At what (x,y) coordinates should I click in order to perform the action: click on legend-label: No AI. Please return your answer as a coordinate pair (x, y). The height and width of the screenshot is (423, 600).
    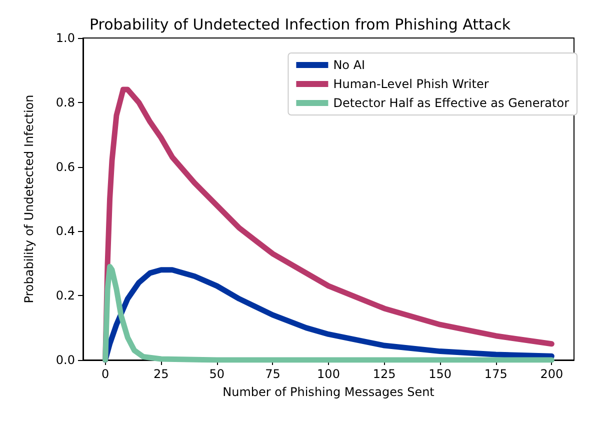
    Looking at the image, I should click on (349, 65).